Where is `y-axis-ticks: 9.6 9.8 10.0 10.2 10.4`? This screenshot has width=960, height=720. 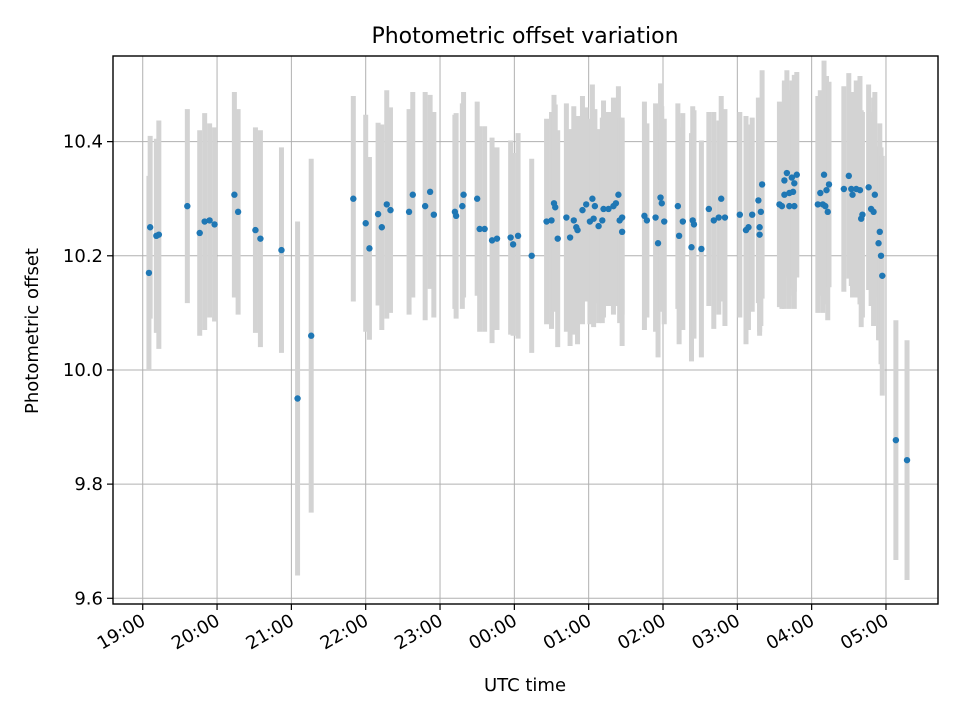
y-axis-ticks: 9.6 9.8 10.0 10.2 10.4 is located at coordinates (88, 370).